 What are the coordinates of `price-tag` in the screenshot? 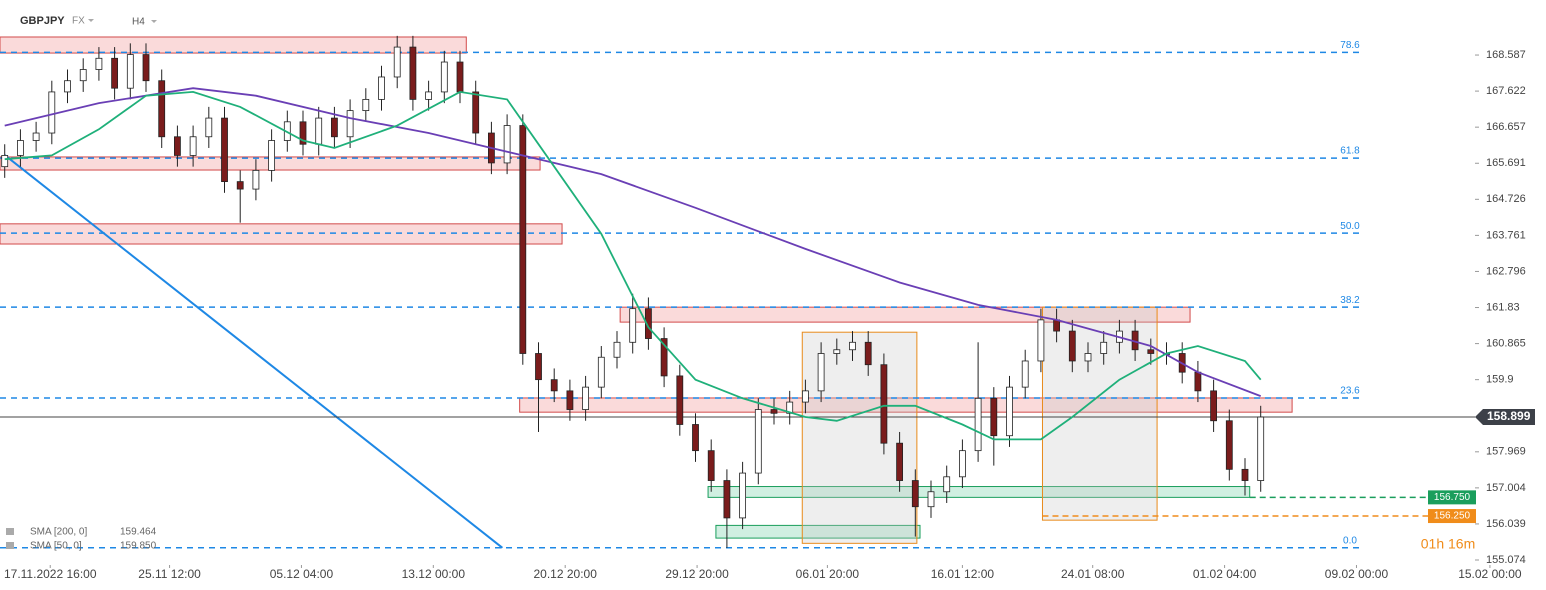 It's located at (1452, 497).